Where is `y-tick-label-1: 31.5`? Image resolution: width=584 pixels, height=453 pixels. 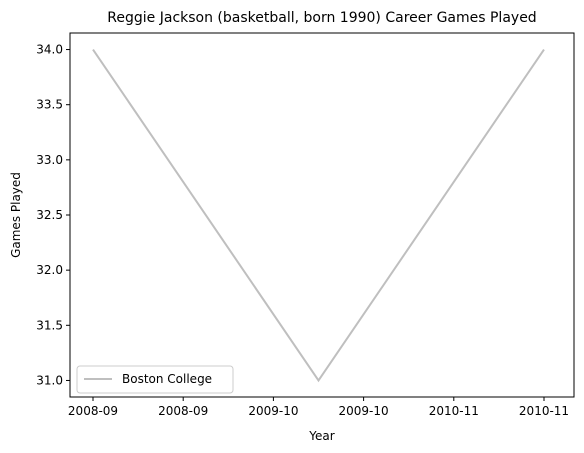
y-tick-label-1: 31.5 is located at coordinates (49, 325).